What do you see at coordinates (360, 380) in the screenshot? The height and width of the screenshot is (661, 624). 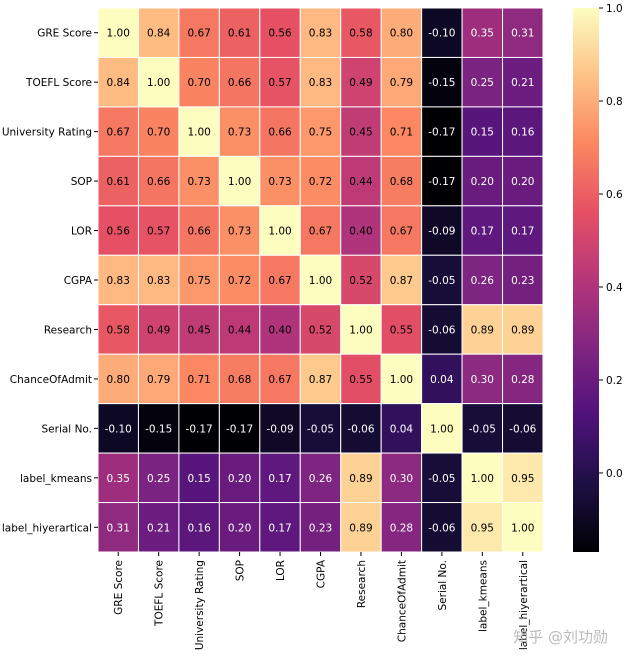 I see `cell-value-label: 0.55` at bounding box center [360, 380].